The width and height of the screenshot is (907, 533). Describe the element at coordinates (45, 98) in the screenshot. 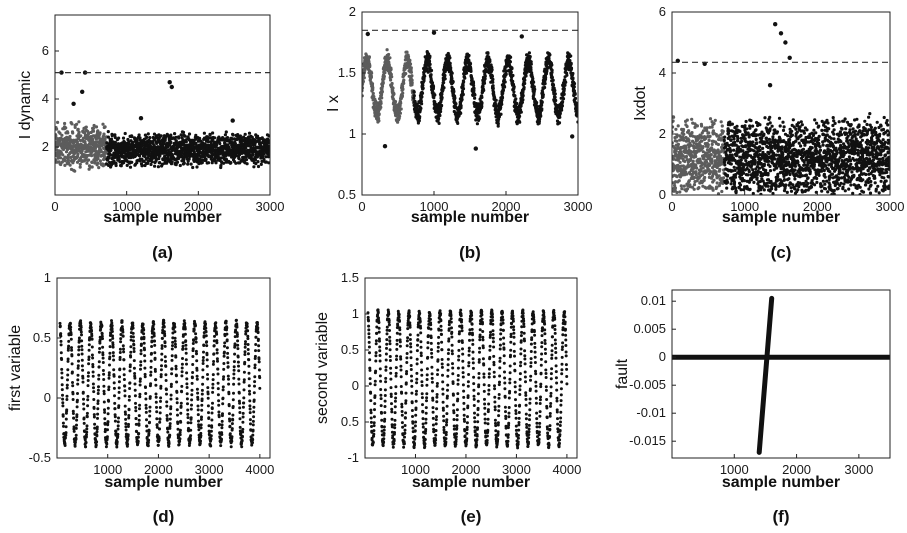

I see `y-tick-label: 4` at that location.